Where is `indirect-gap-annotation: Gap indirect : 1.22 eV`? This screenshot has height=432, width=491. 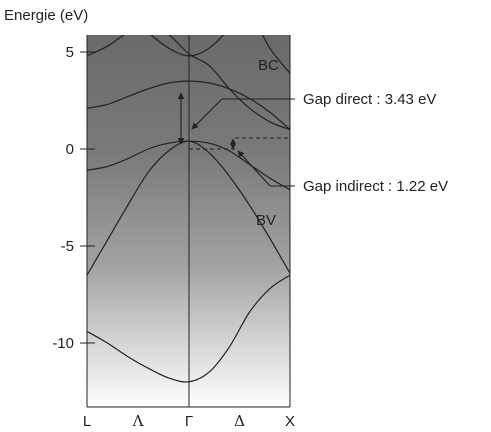
indirect-gap-annotation: Gap indirect : 1.22 eV is located at coordinates (375, 186).